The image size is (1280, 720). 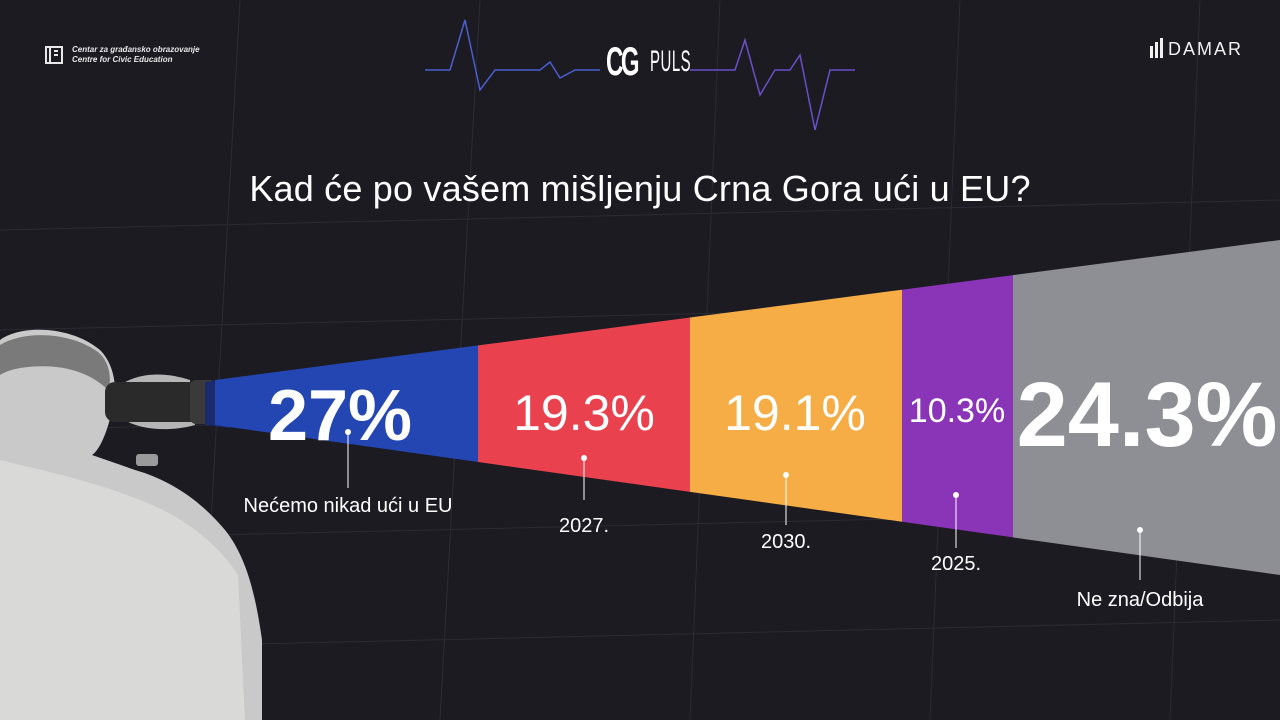 I want to click on brand-logo: CG PULS, so click(x=669, y=62).